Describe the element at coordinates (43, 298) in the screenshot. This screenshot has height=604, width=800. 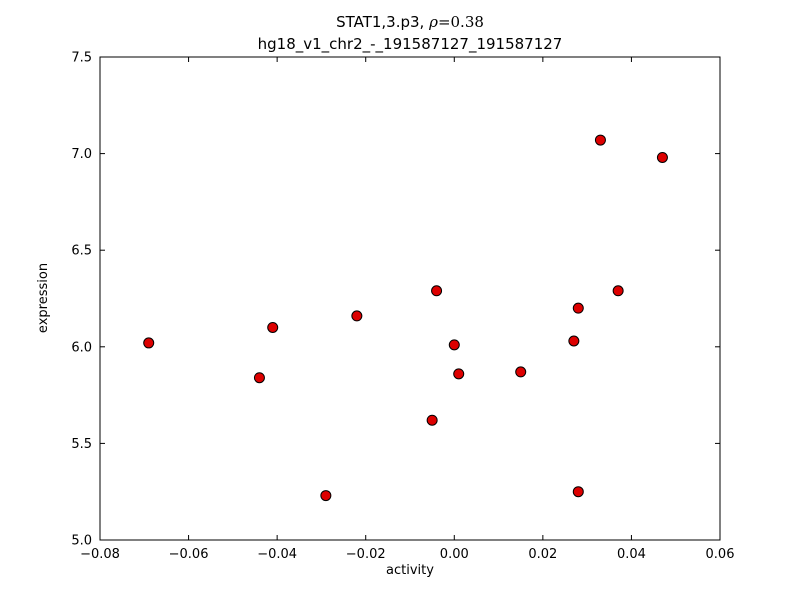
I see `y-axis-label: expression` at that location.